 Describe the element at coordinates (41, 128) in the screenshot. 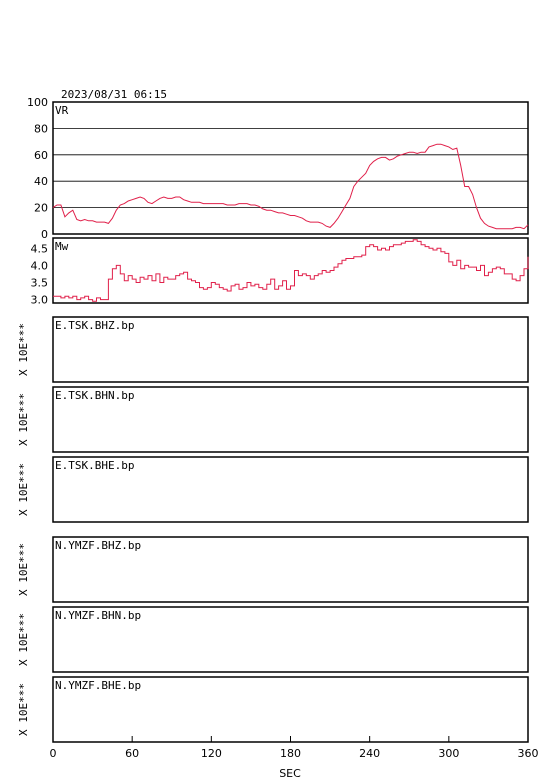

I see `vr-y-tick-label: 80` at that location.